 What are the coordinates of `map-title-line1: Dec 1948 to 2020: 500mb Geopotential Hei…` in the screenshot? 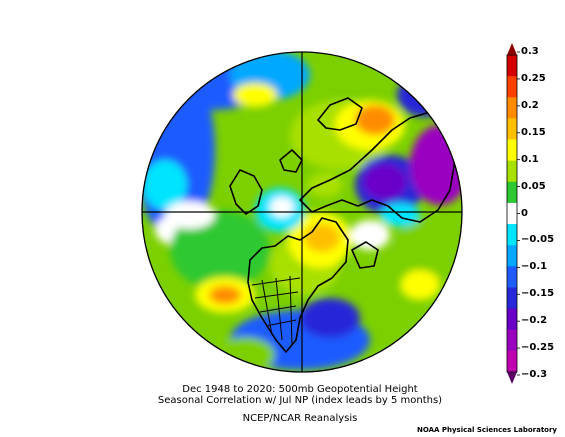 It's located at (300, 389).